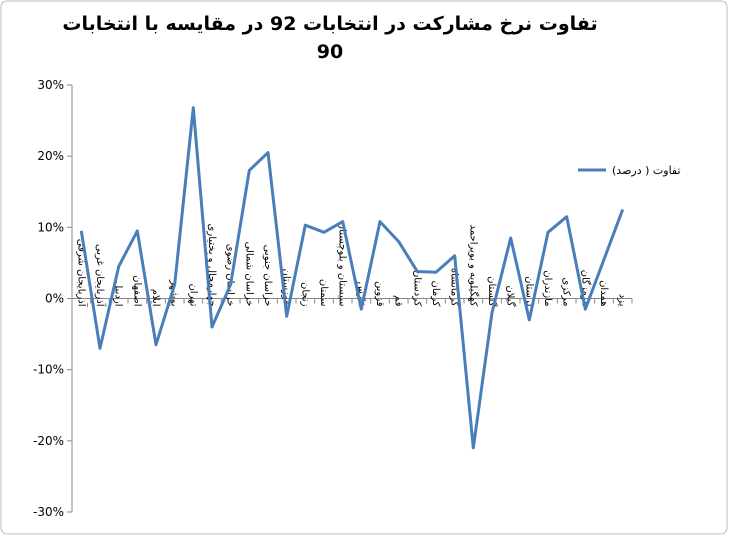  Describe the element at coordinates (304, 294) in the screenshot. I see `x-tick-label: زنجان` at that location.